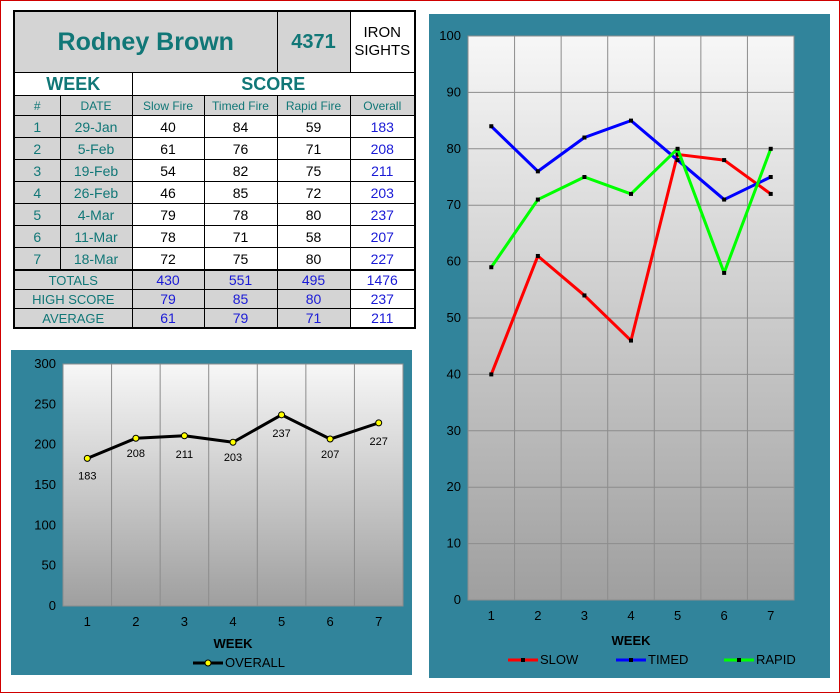 Image resolution: width=840 pixels, height=693 pixels. What do you see at coordinates (454, 204) in the screenshot?
I see `y-tick-label: 70` at bounding box center [454, 204].